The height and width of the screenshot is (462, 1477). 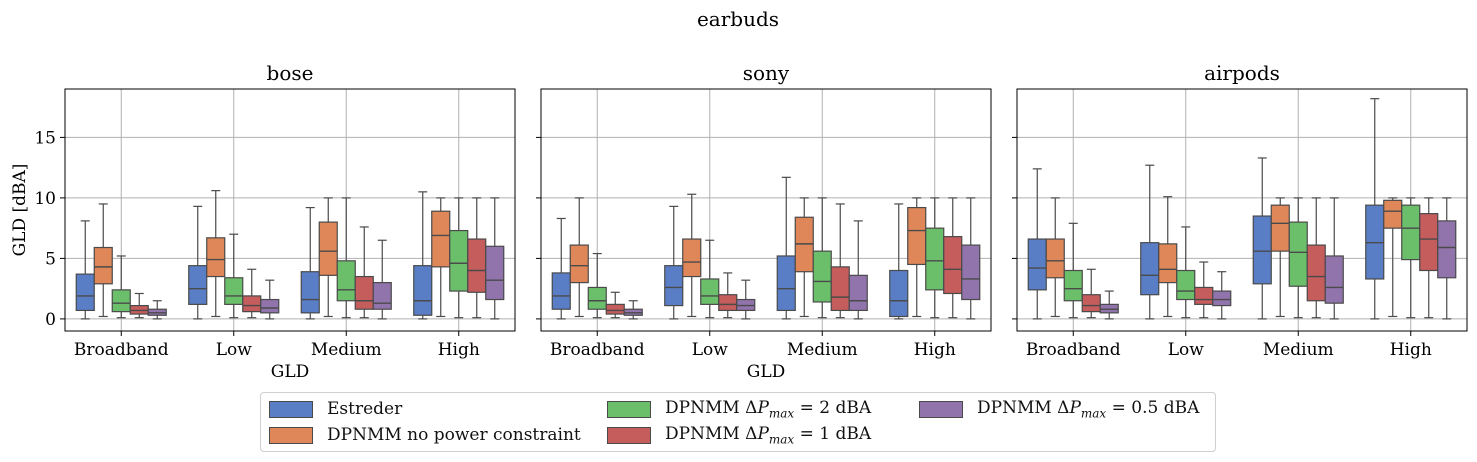 I want to click on panel-title: sony, so click(x=766, y=73).